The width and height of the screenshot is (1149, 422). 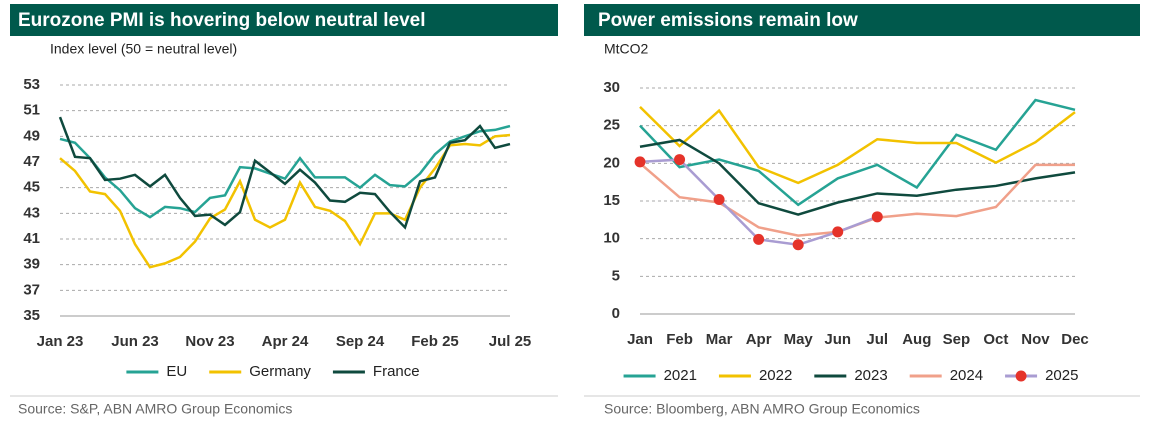 What do you see at coordinates (728, 20) in the screenshot?
I see `chart-title: Power emissions remain low` at bounding box center [728, 20].